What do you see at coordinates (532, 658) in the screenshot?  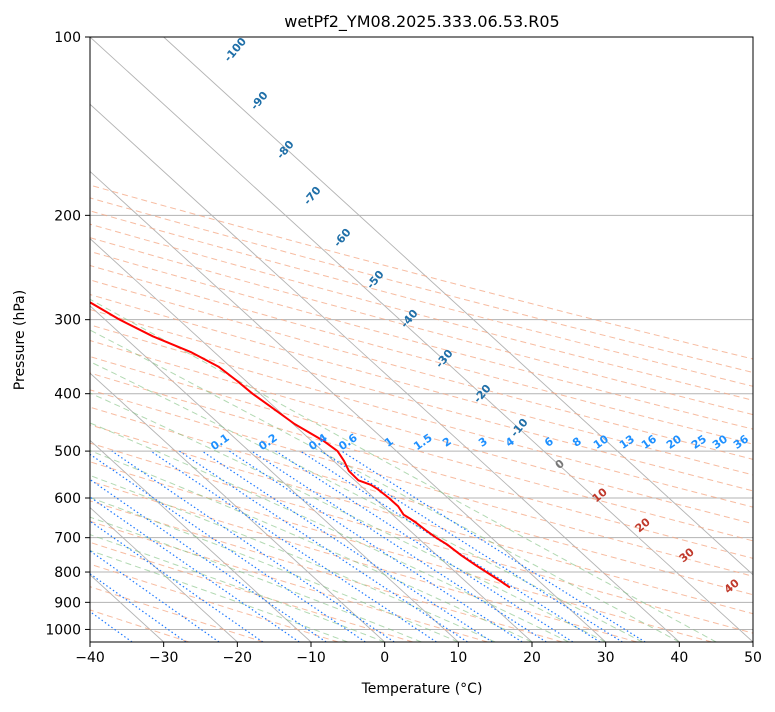 I see `x-tick-label: 20` at bounding box center [532, 658].